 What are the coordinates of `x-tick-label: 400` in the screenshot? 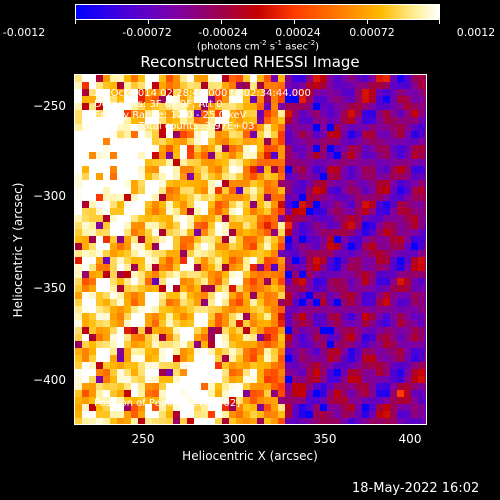 It's located at (410, 439).